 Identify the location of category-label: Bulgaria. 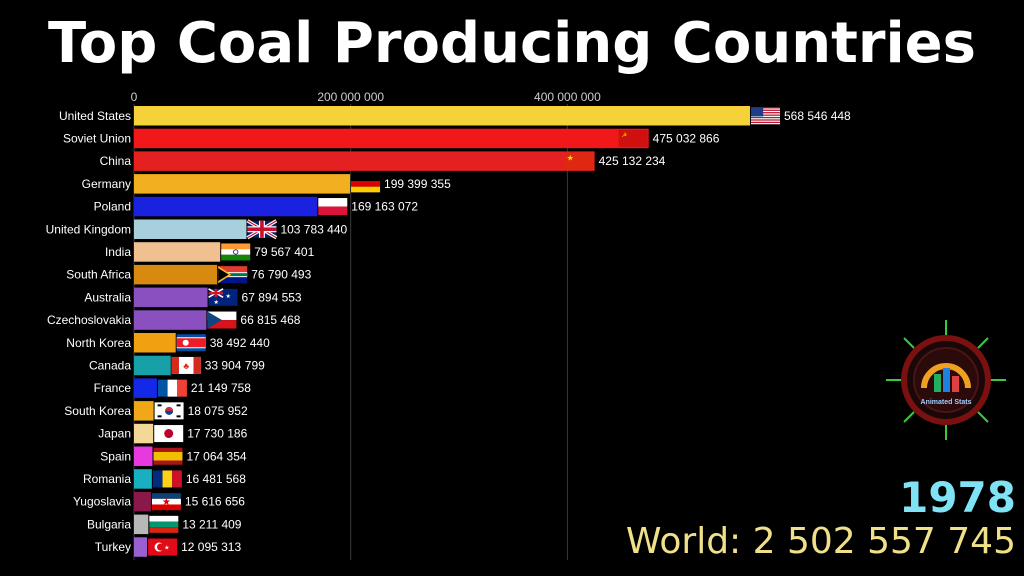
(109, 524).